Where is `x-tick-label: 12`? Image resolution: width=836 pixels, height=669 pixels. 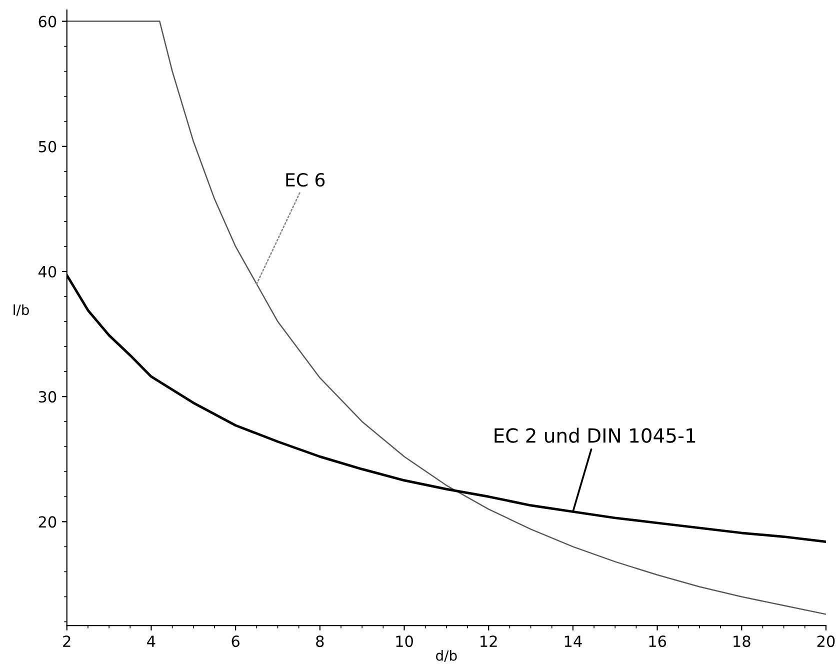 x-tick-label: 12 is located at coordinates (488, 641).